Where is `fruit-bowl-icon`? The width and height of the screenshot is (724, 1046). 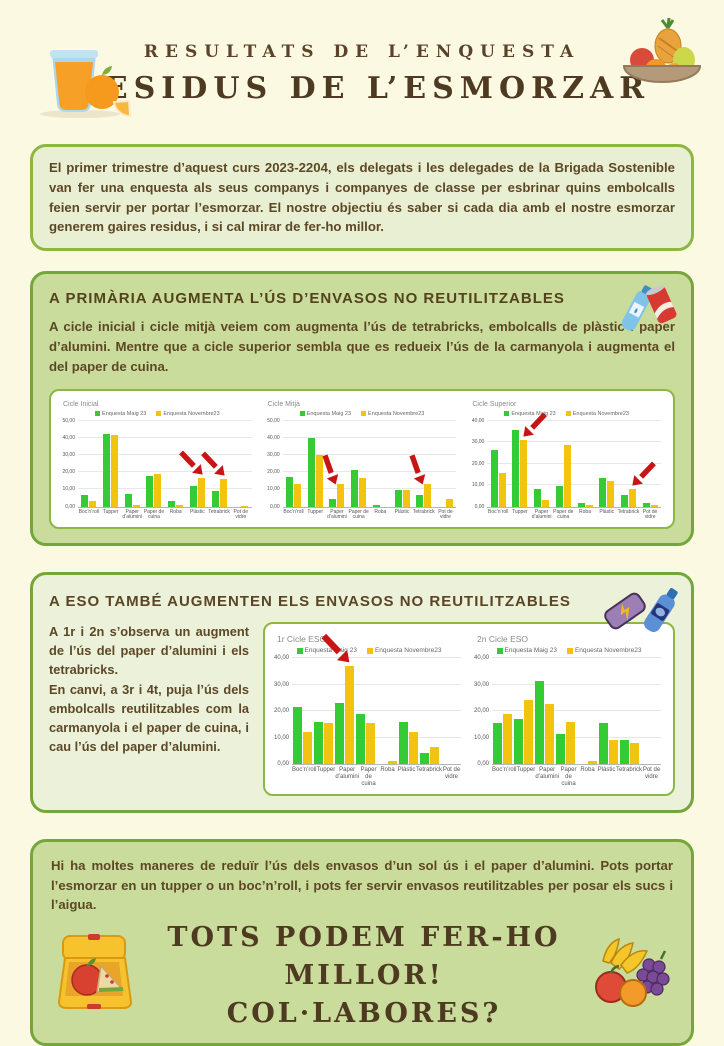 fruit-bowl-icon is located at coordinates (662, 59).